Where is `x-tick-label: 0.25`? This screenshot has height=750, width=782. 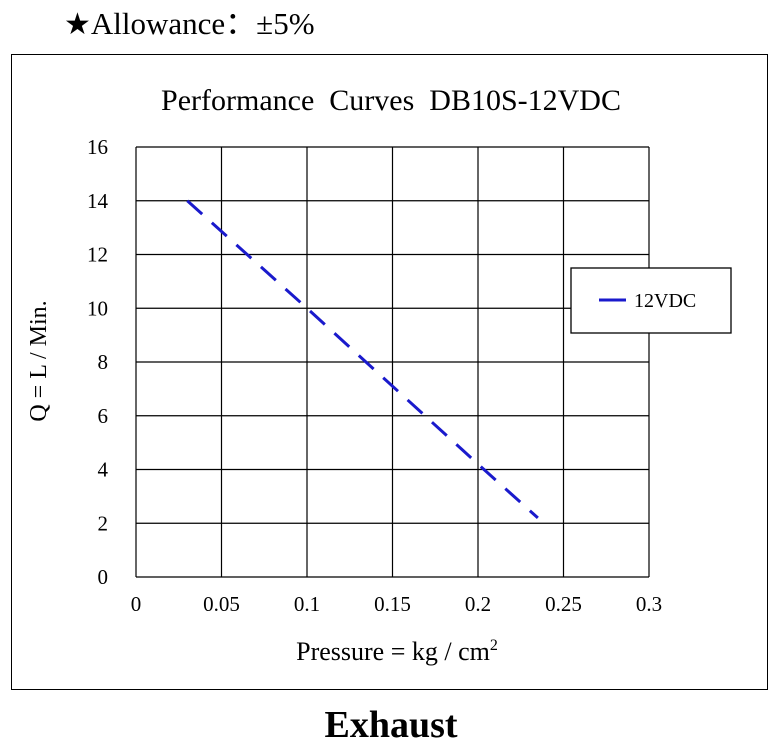
x-tick-label: 0.25 is located at coordinates (563, 604).